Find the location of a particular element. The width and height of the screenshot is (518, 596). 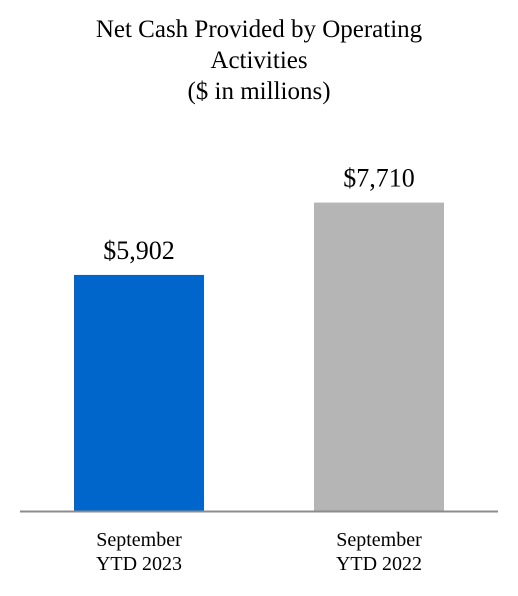

data-label-1: $7,710 is located at coordinates (379, 178).